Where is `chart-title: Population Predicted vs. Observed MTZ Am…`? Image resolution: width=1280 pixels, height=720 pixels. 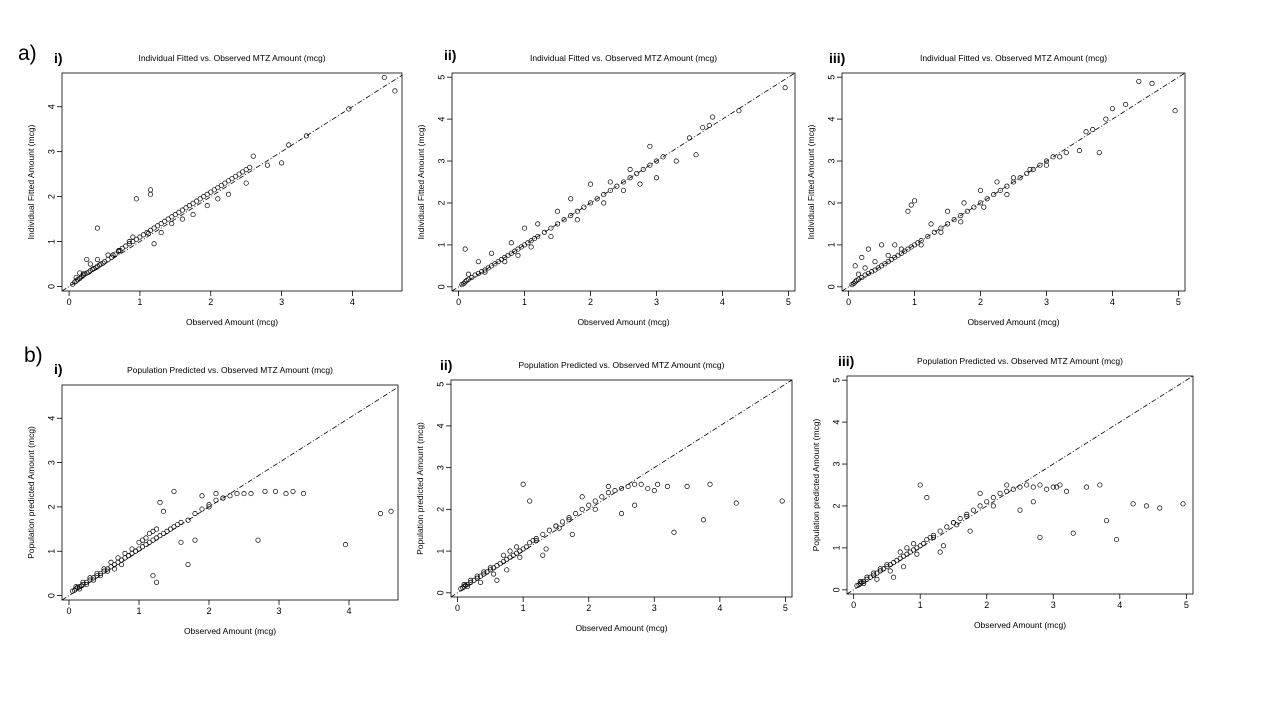 chart-title: Population Predicted vs. Observed MTZ Am… is located at coordinates (230, 370).